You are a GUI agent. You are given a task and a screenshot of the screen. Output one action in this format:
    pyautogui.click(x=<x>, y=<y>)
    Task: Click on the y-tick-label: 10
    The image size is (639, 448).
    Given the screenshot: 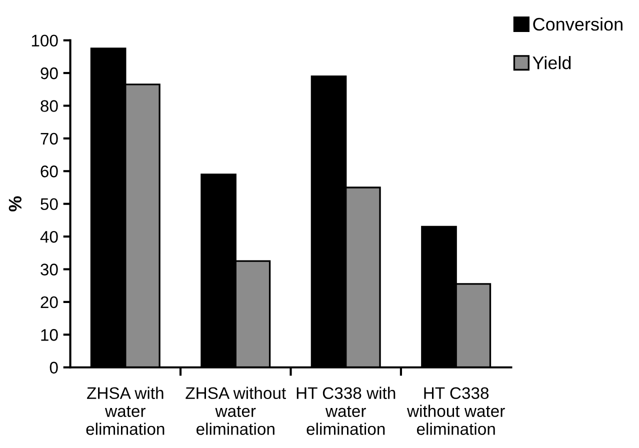 What is the action you would take?
    pyautogui.click(x=49, y=335)
    